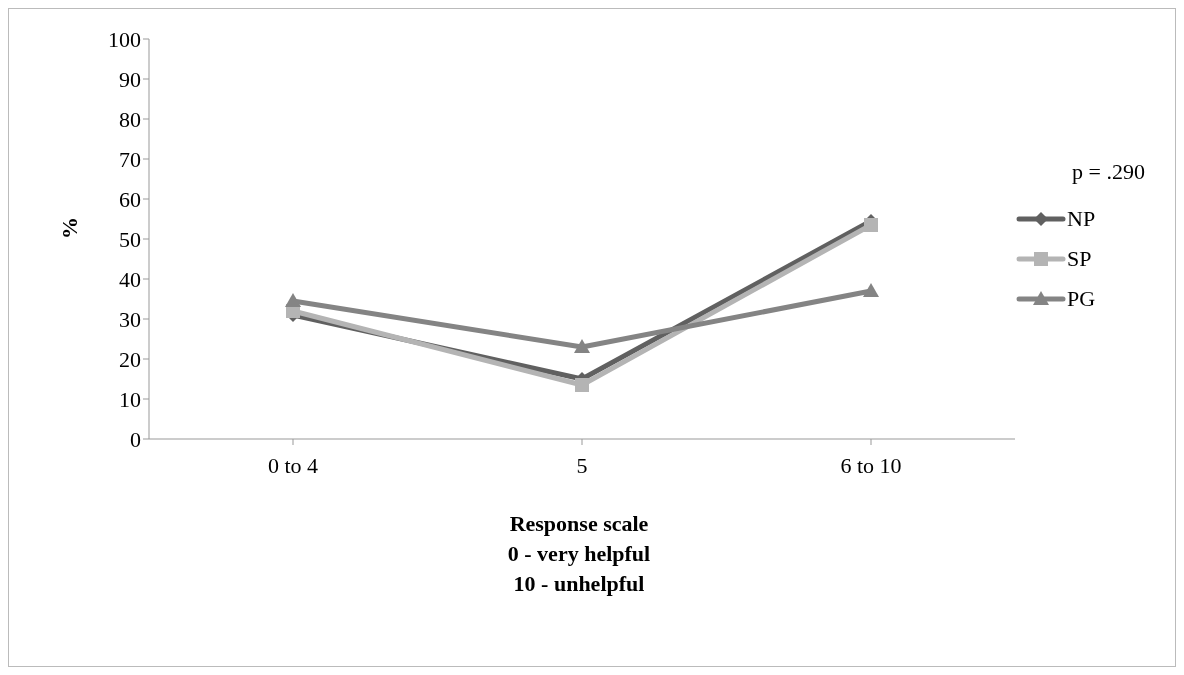 The image size is (1184, 675). Describe the element at coordinates (130, 359) in the screenshot. I see `y-tick-label: 20` at that location.